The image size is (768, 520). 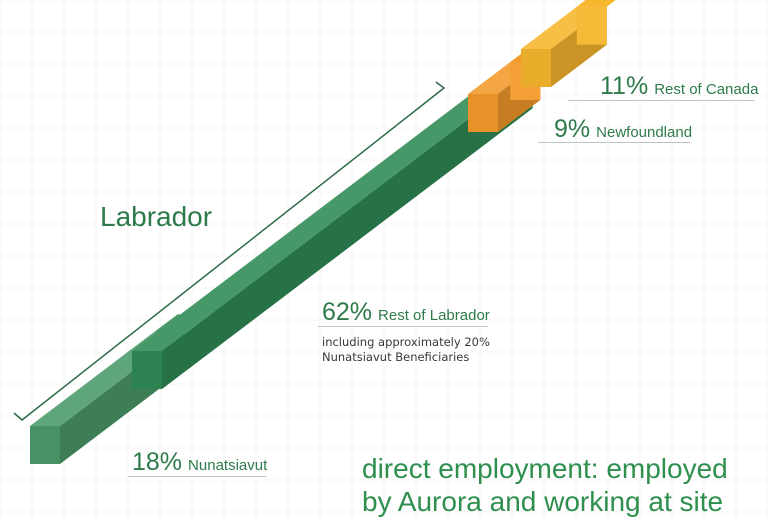 I want to click on label-underline-newfoundland, so click(x=614, y=142).